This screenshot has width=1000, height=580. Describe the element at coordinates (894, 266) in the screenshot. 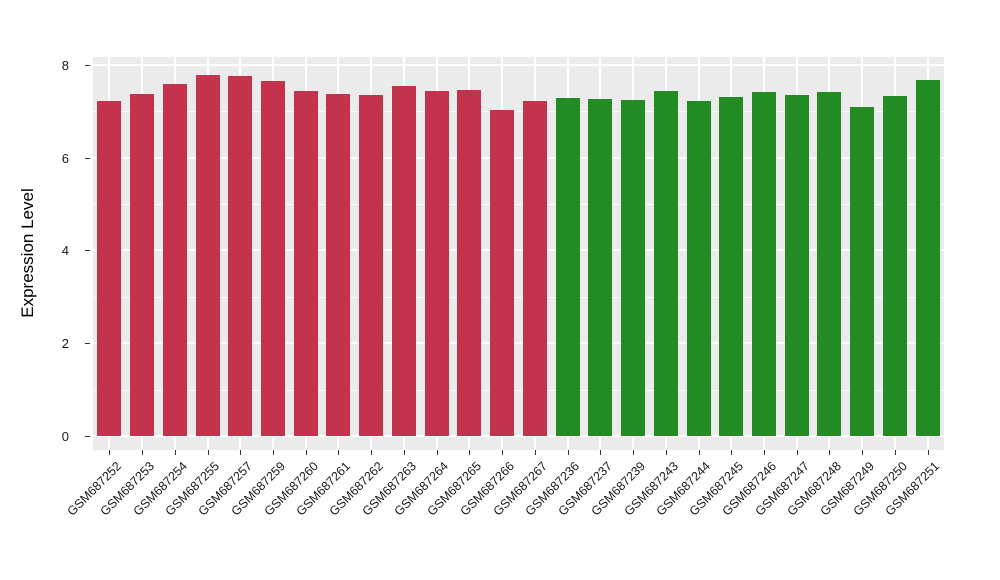

I see `bar-GSM687250` at that location.